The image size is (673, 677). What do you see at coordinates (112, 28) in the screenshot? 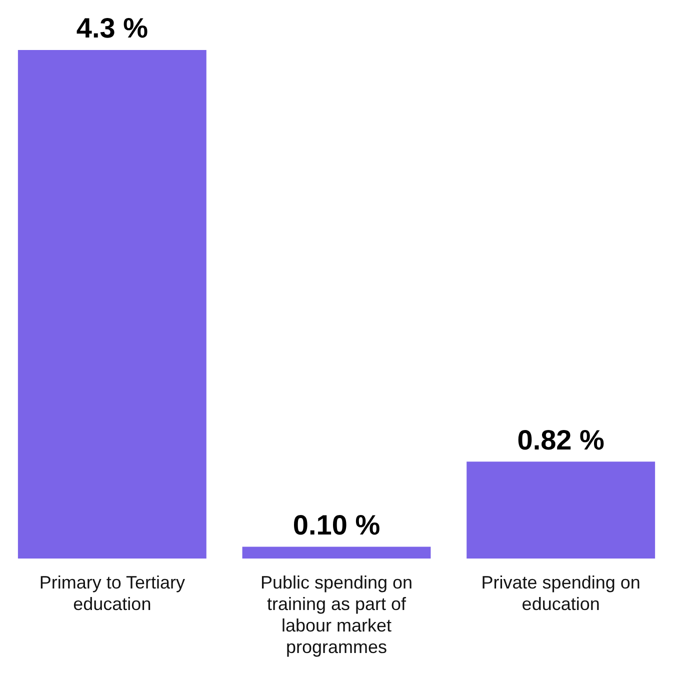
I see `data-label: 4.3 %` at bounding box center [112, 28].